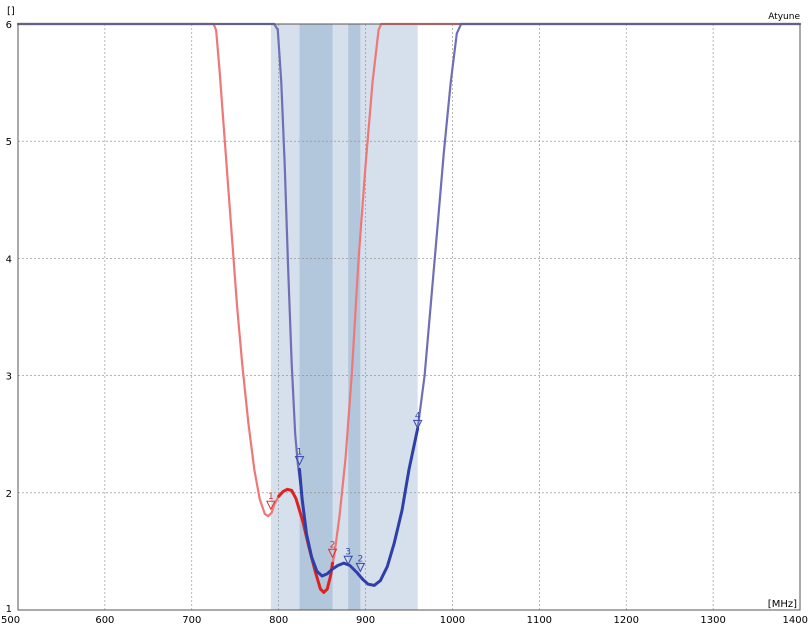 This screenshot has width=809, height=630. I want to click on marker-label-2: 1, so click(300, 453).